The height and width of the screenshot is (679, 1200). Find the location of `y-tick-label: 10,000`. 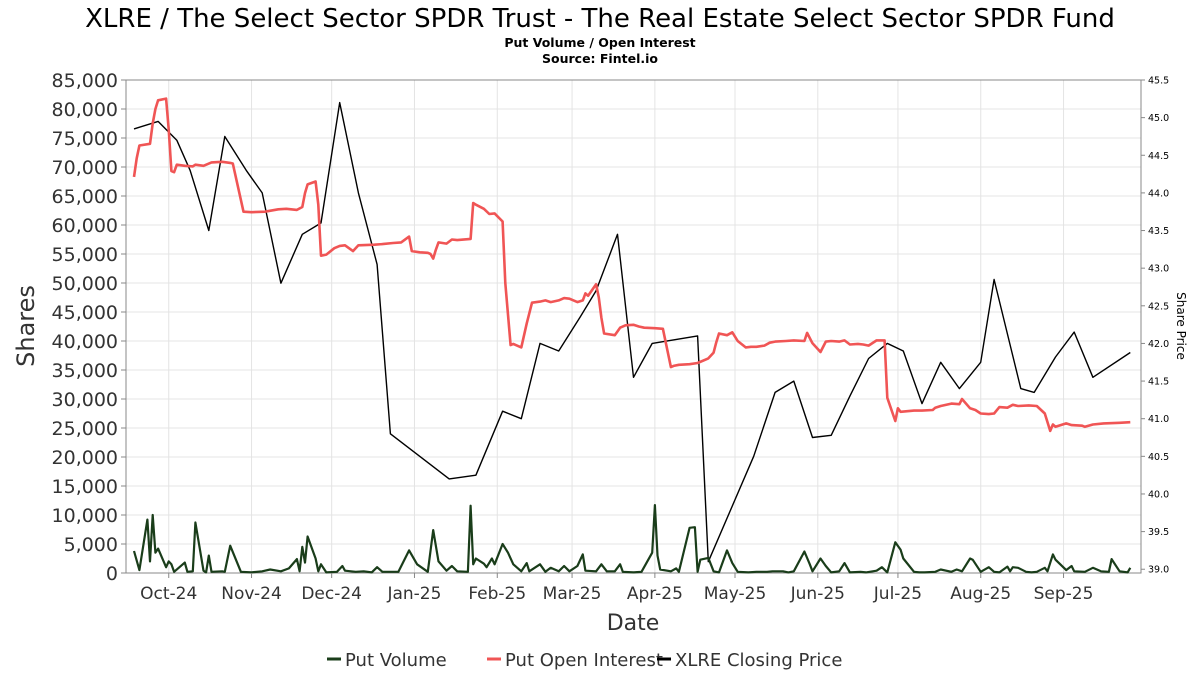

y-tick-label: 10,000 is located at coordinates (85, 516).